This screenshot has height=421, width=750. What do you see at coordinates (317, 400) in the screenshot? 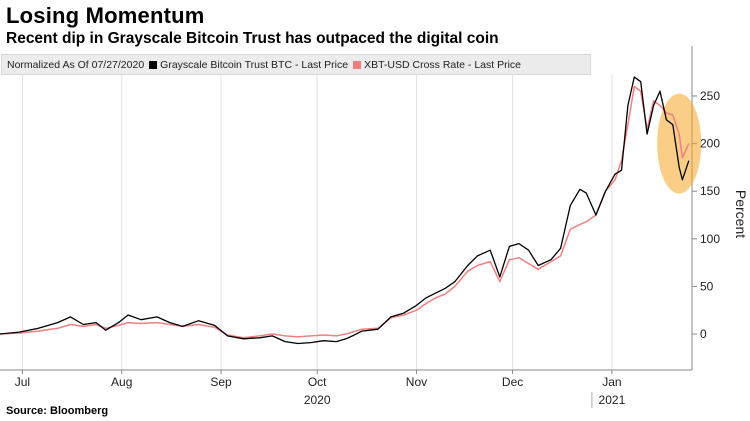
I see `x-year-label: 2020` at bounding box center [317, 400].